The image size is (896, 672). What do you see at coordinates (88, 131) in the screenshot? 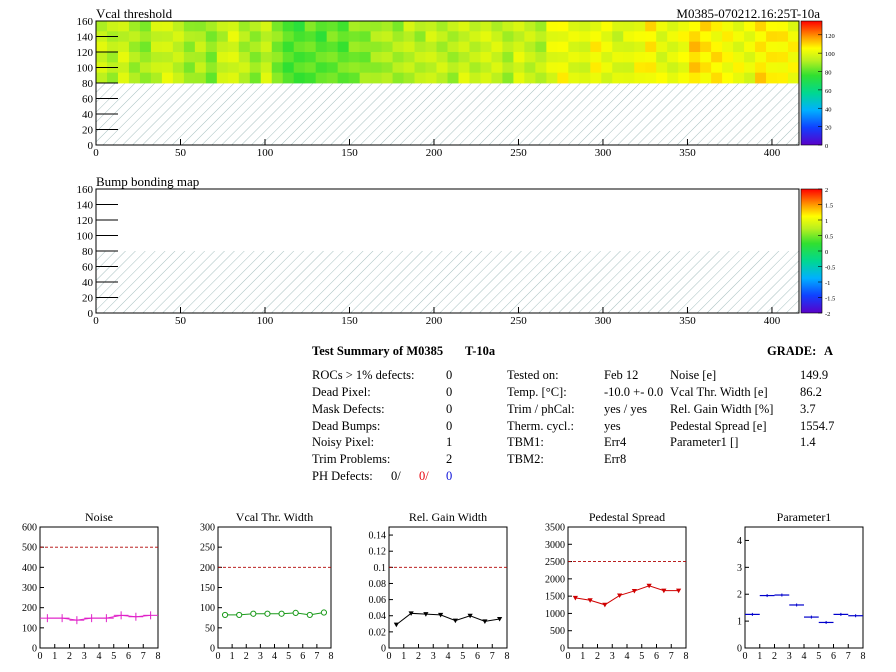
I see `y-tick-label: 20` at bounding box center [88, 131].